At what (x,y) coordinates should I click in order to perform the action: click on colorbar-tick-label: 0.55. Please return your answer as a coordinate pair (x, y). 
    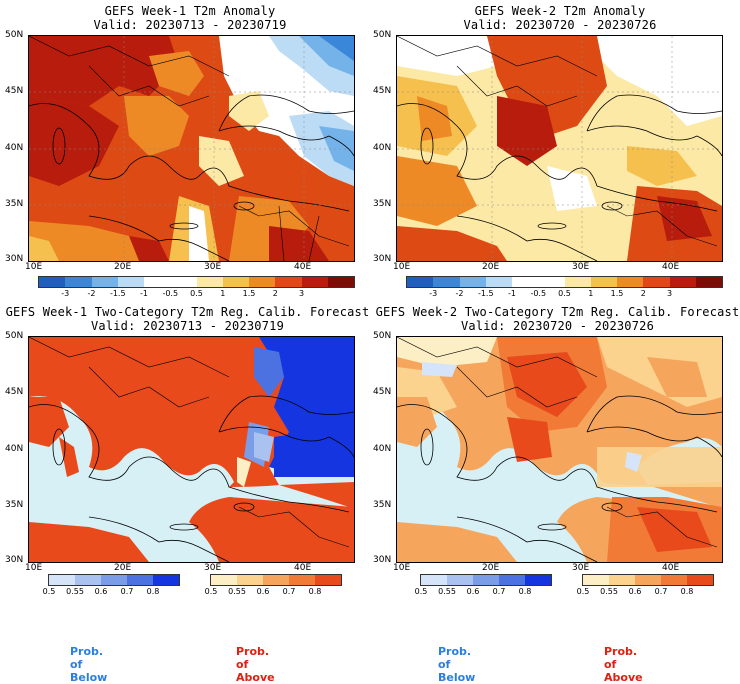
    Looking at the image, I should click on (609, 591).